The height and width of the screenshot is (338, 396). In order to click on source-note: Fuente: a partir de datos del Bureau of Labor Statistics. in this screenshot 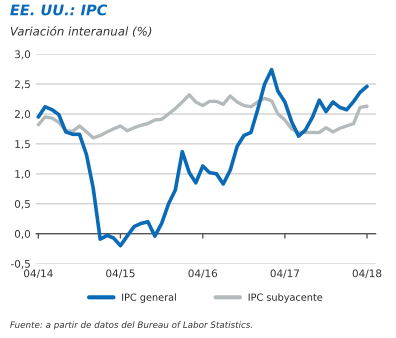, I will do `click(131, 325)`.